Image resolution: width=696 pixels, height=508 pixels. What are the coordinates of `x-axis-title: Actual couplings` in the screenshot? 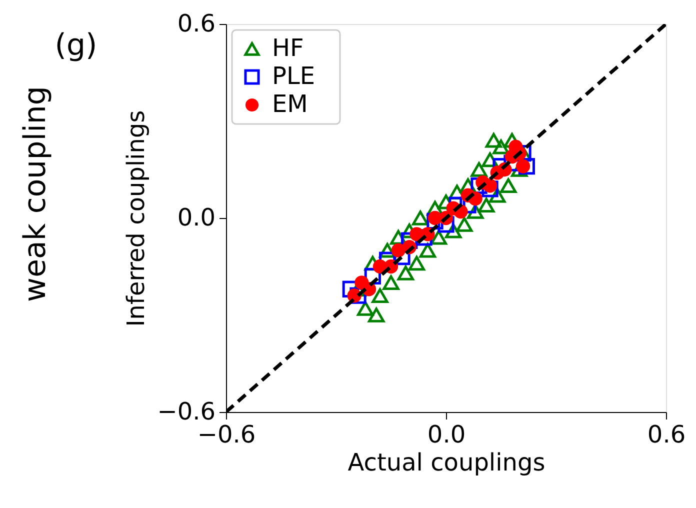 It's located at (447, 462).